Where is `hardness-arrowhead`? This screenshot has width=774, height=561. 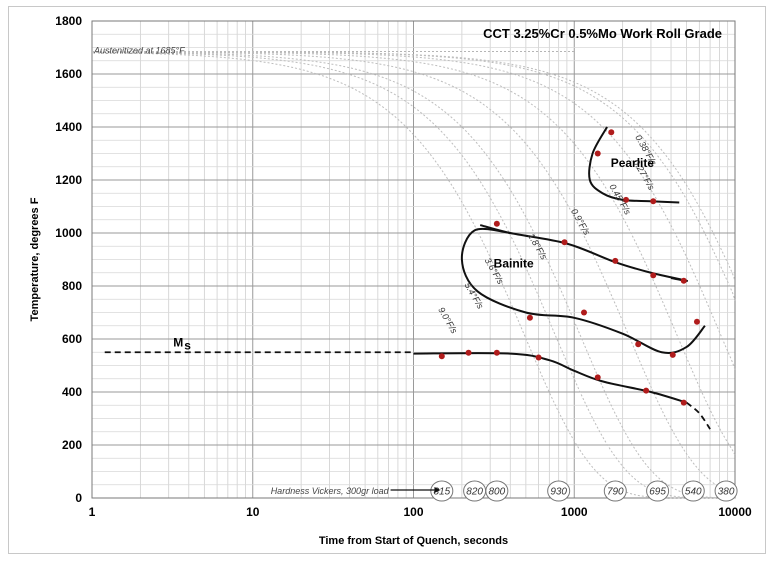
hardness-arrowhead is located at coordinates (437, 490).